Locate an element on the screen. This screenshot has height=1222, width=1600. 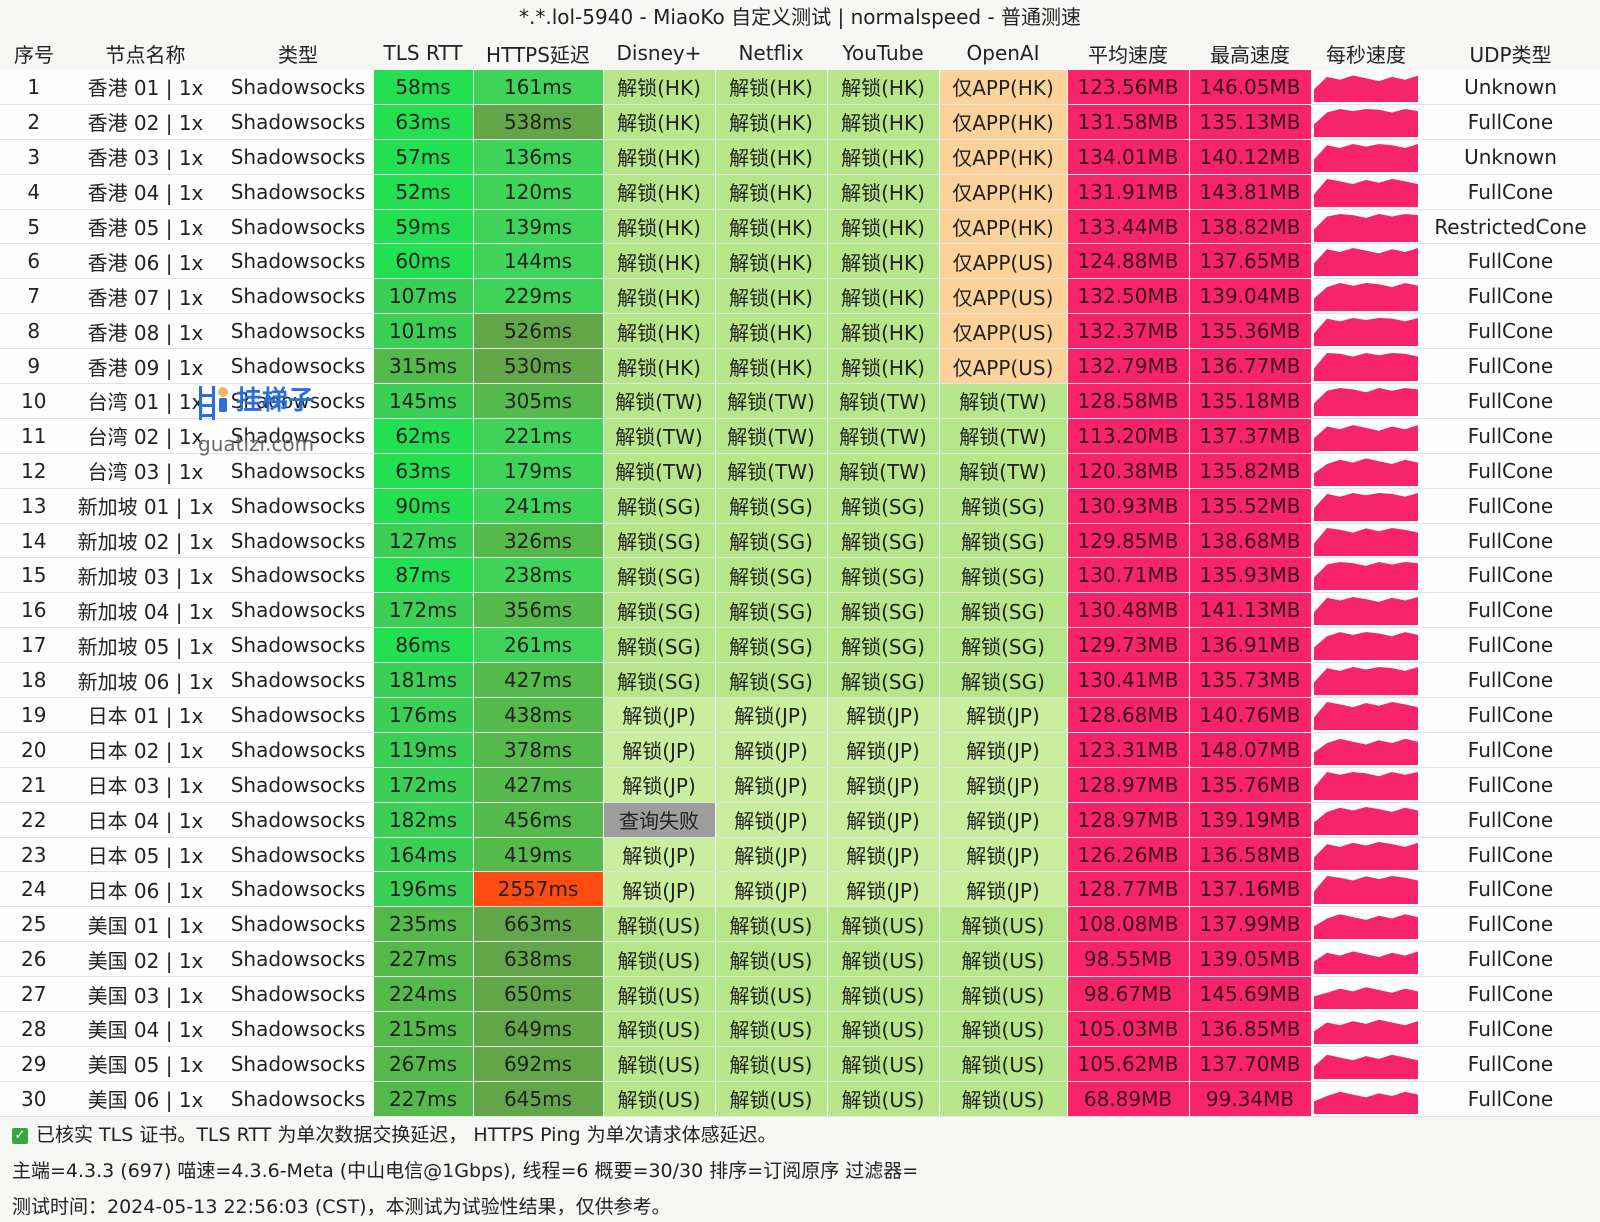
header-youtube: YouTube is located at coordinates (883, 53).